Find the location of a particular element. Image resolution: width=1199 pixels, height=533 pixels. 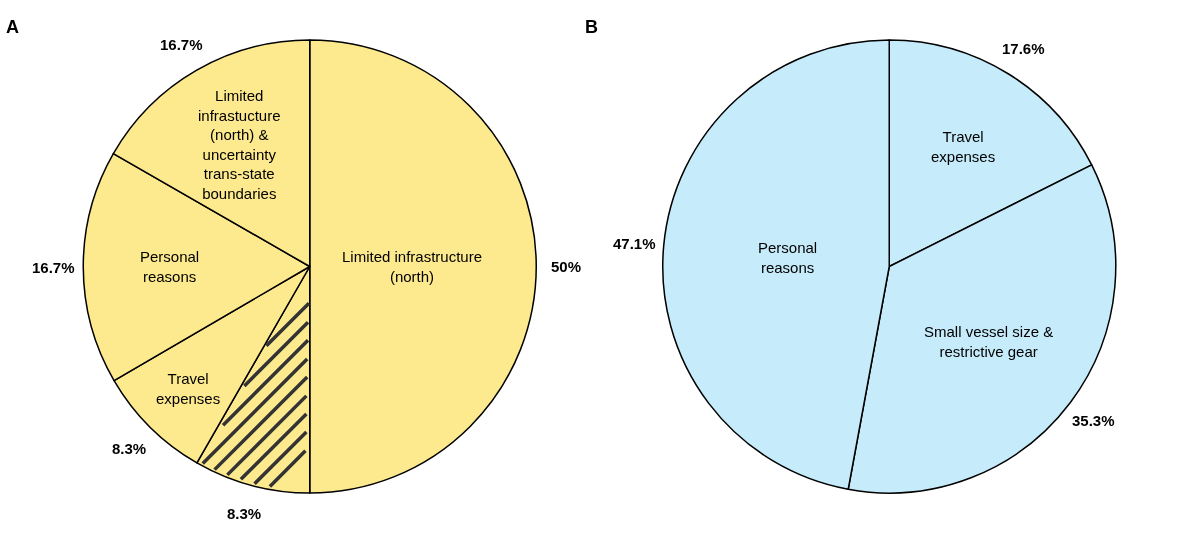

data-label: 50% is located at coordinates (566, 266).